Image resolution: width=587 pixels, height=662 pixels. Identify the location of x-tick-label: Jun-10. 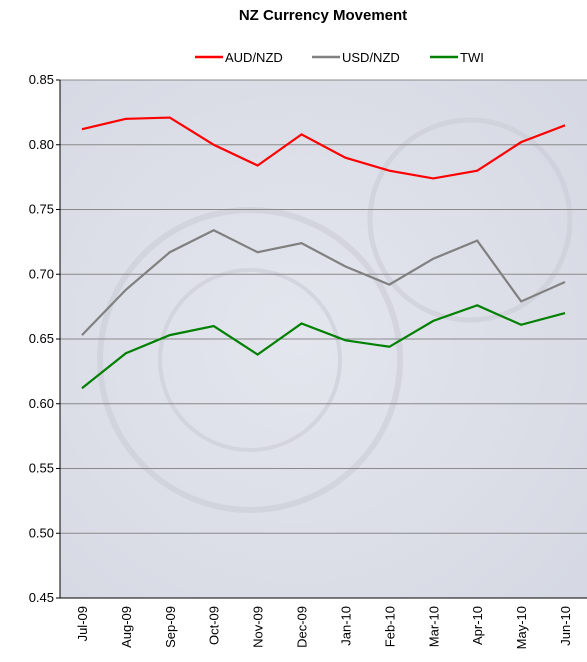
(565, 626).